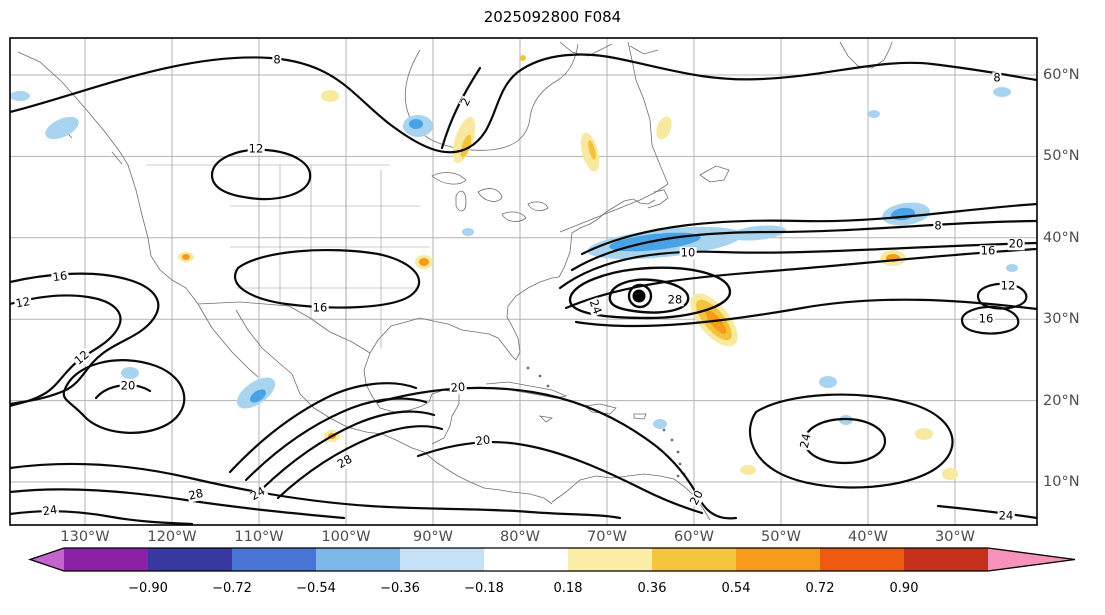 This screenshot has width=1105, height=615. What do you see at coordinates (955, 537) in the screenshot?
I see `longitude-tick-label: 30°W` at bounding box center [955, 537].